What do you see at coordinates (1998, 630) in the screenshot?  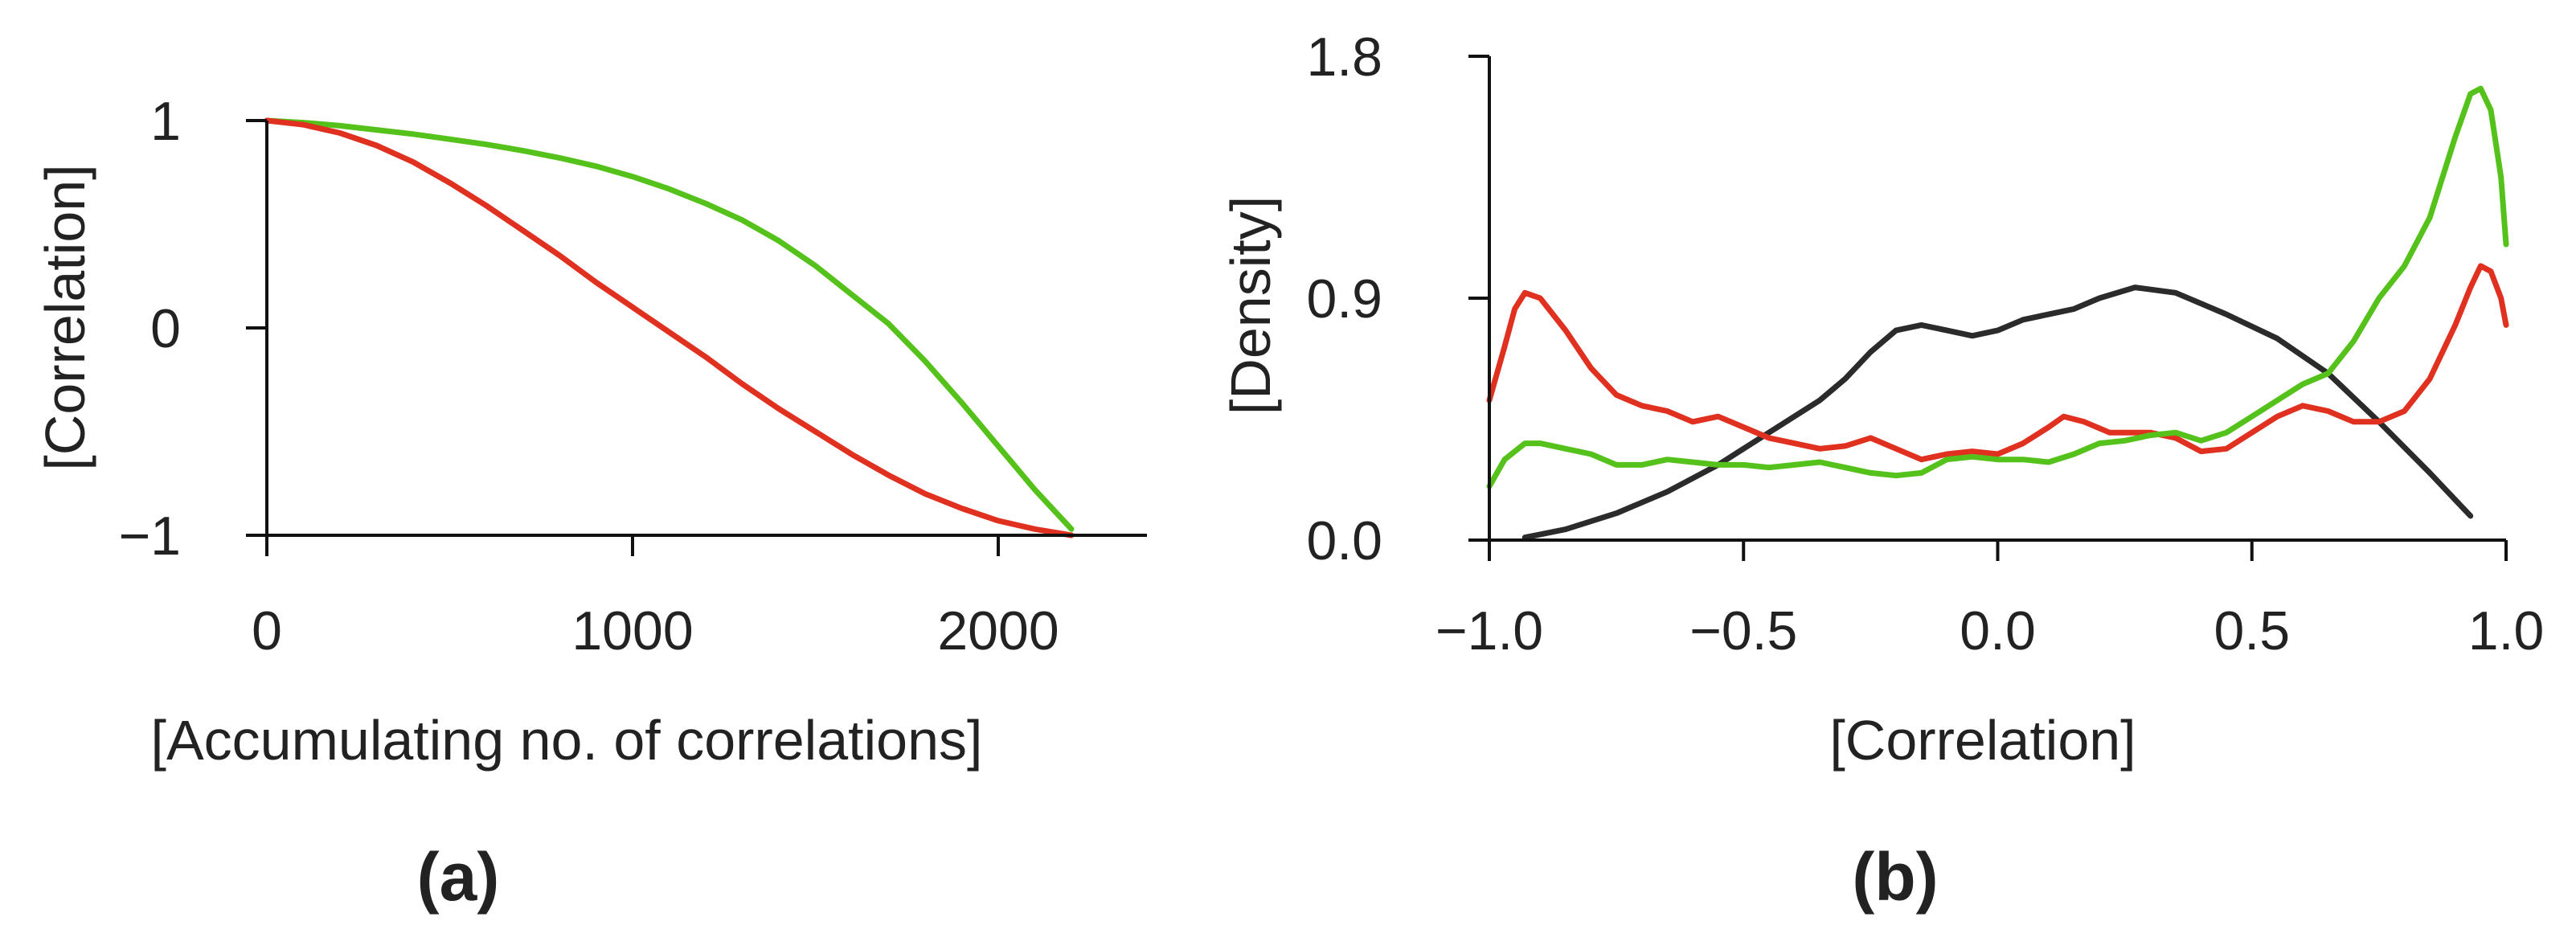 I see `chart-b-x-tick-label: 0.0` at bounding box center [1998, 630].